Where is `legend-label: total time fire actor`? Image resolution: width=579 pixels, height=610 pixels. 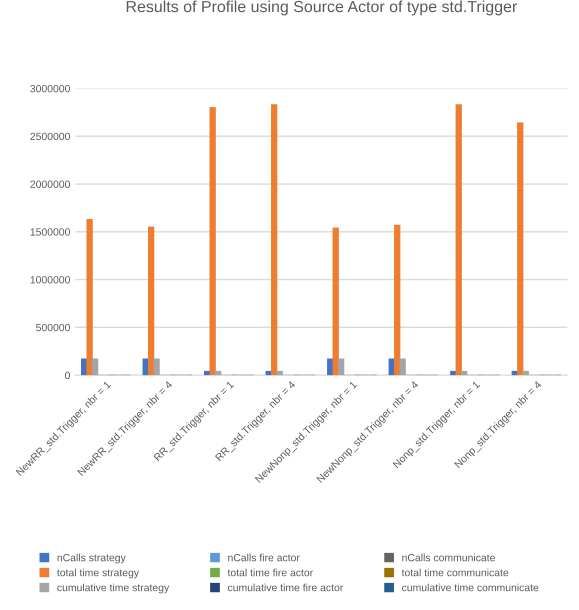 legend-label: total time fire actor is located at coordinates (271, 572).